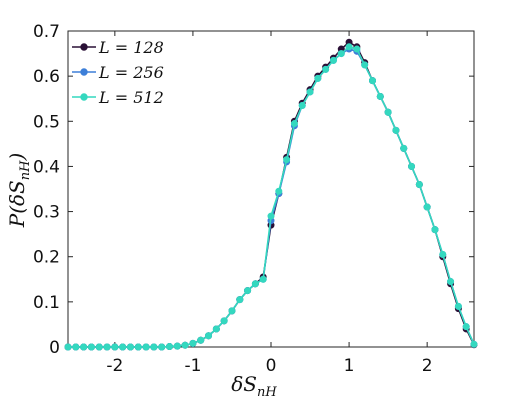  What do you see at coordinates (131, 47) in the screenshot?
I see `legend-label: L = 128` at bounding box center [131, 47].